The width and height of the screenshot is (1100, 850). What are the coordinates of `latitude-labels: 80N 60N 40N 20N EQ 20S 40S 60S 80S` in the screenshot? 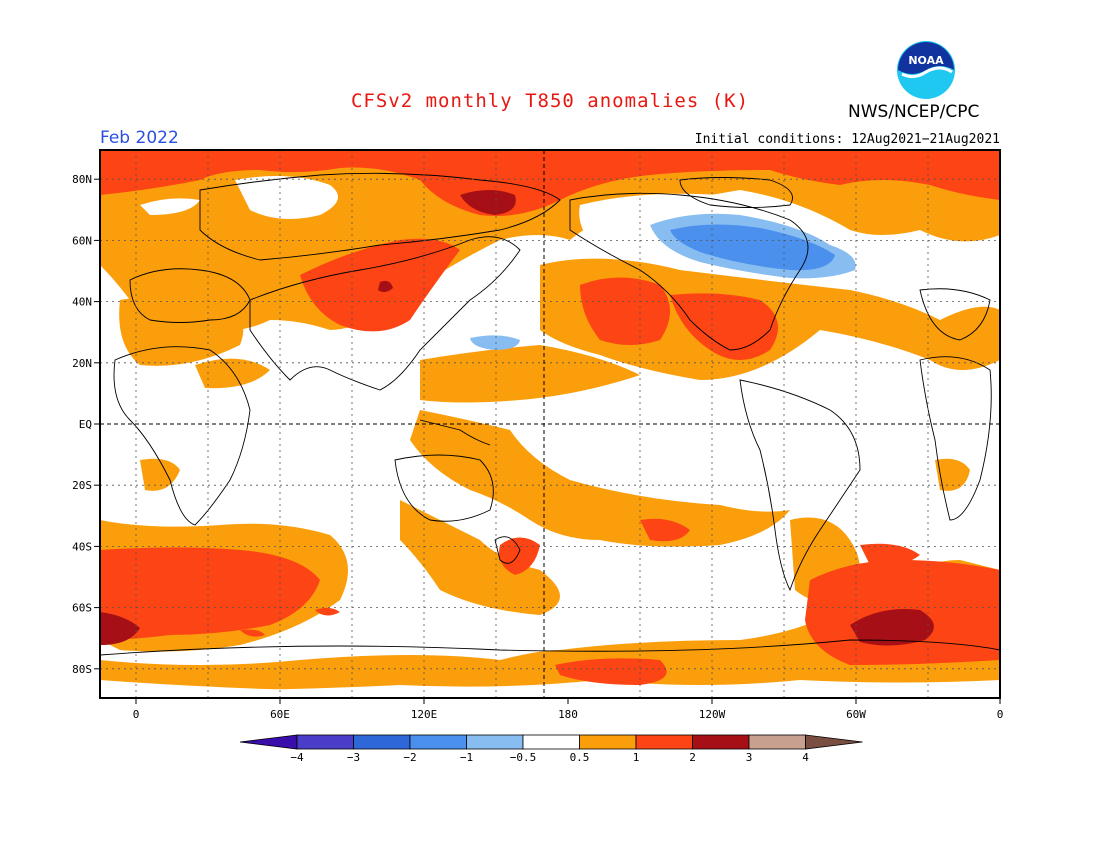 It's located at (86, 424).